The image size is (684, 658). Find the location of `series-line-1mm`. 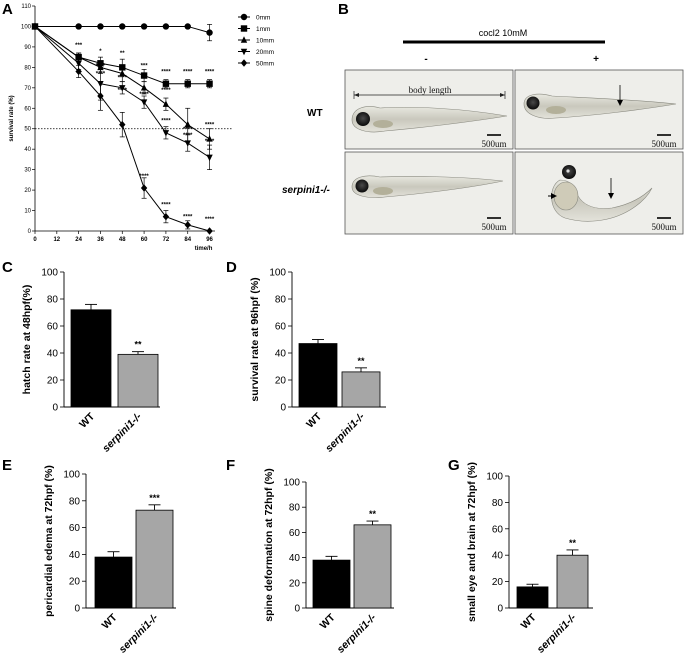

series-line-1mm is located at coordinates (122, 55).